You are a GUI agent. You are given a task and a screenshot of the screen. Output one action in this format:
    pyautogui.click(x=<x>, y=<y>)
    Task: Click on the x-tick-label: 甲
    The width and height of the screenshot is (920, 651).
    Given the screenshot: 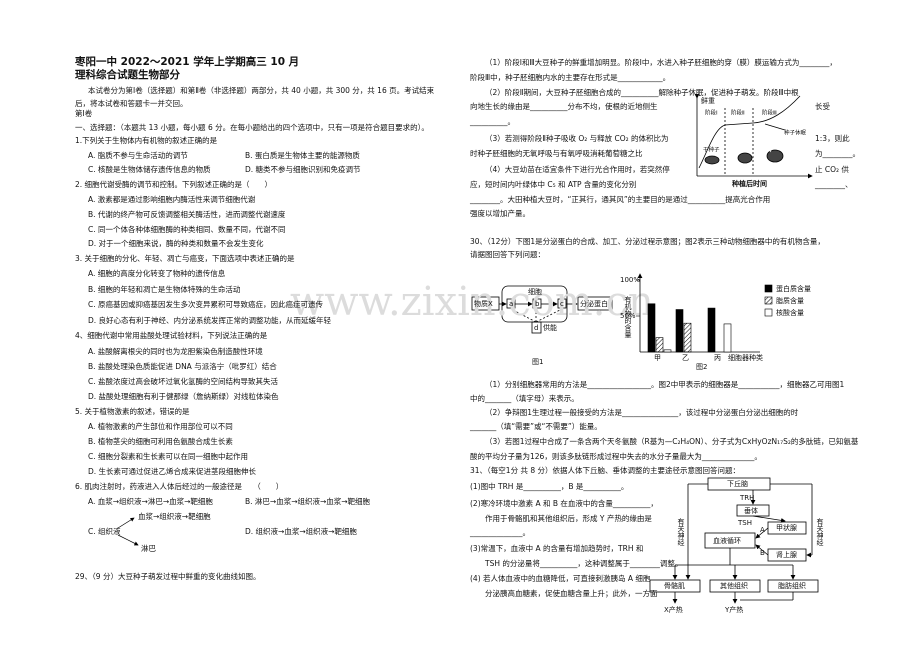 What is the action you would take?
    pyautogui.click(x=657, y=358)
    